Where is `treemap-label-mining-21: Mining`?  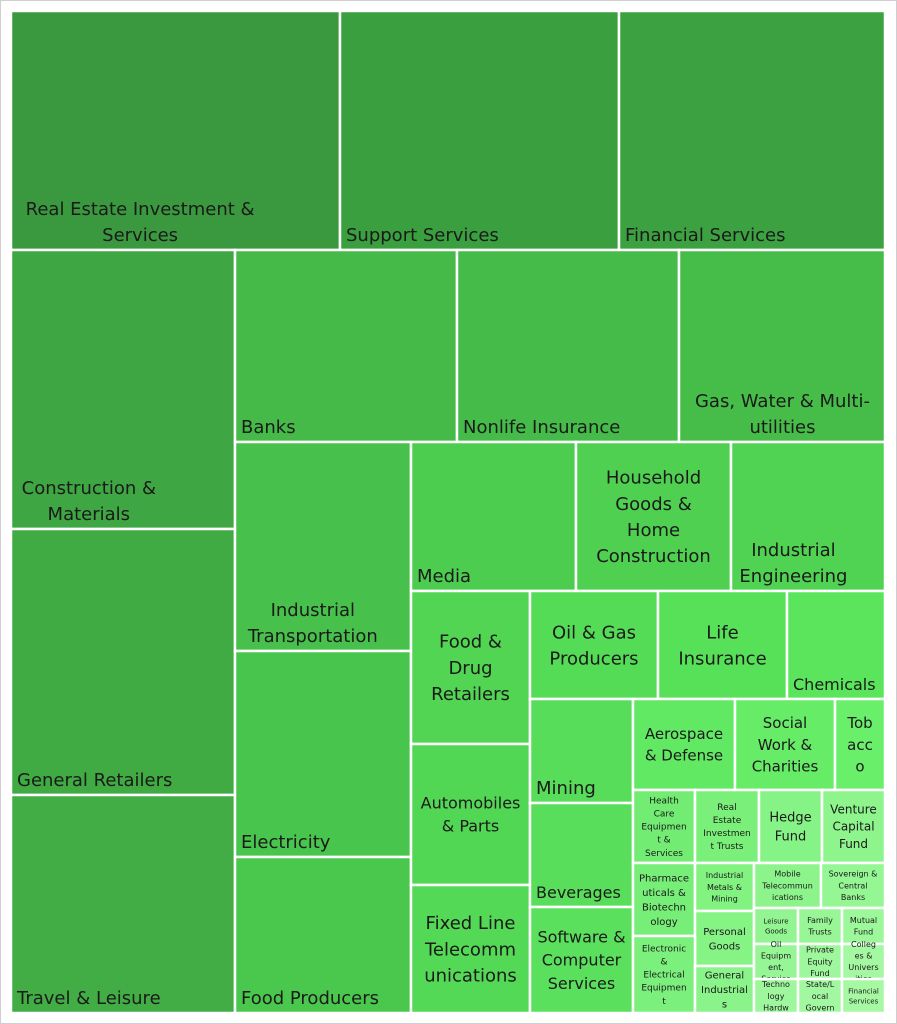 treemap-label-mining-21: Mining is located at coordinates (566, 788).